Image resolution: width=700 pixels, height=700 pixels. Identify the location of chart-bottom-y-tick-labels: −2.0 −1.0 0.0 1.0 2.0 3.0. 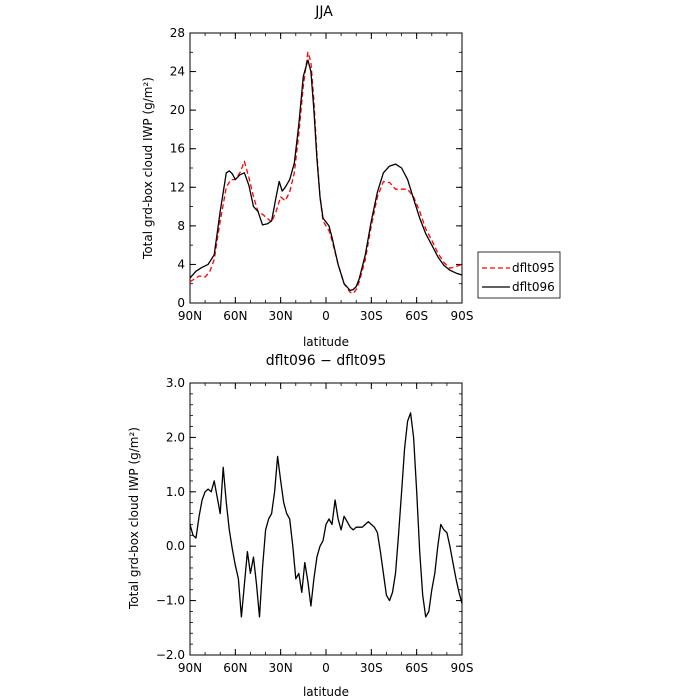
(170, 519).